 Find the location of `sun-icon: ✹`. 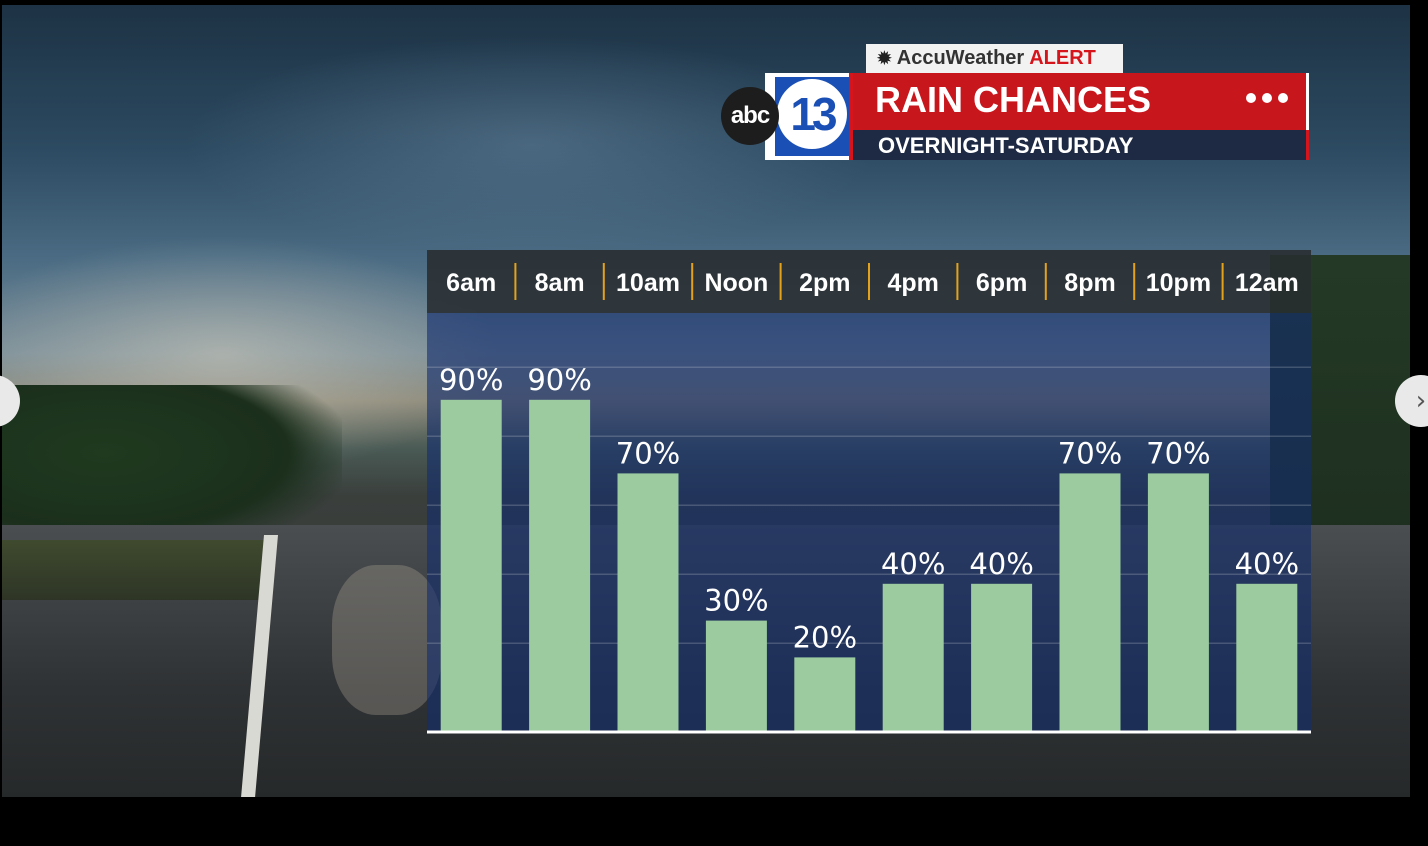

sun-icon: ✹ is located at coordinates (884, 59).